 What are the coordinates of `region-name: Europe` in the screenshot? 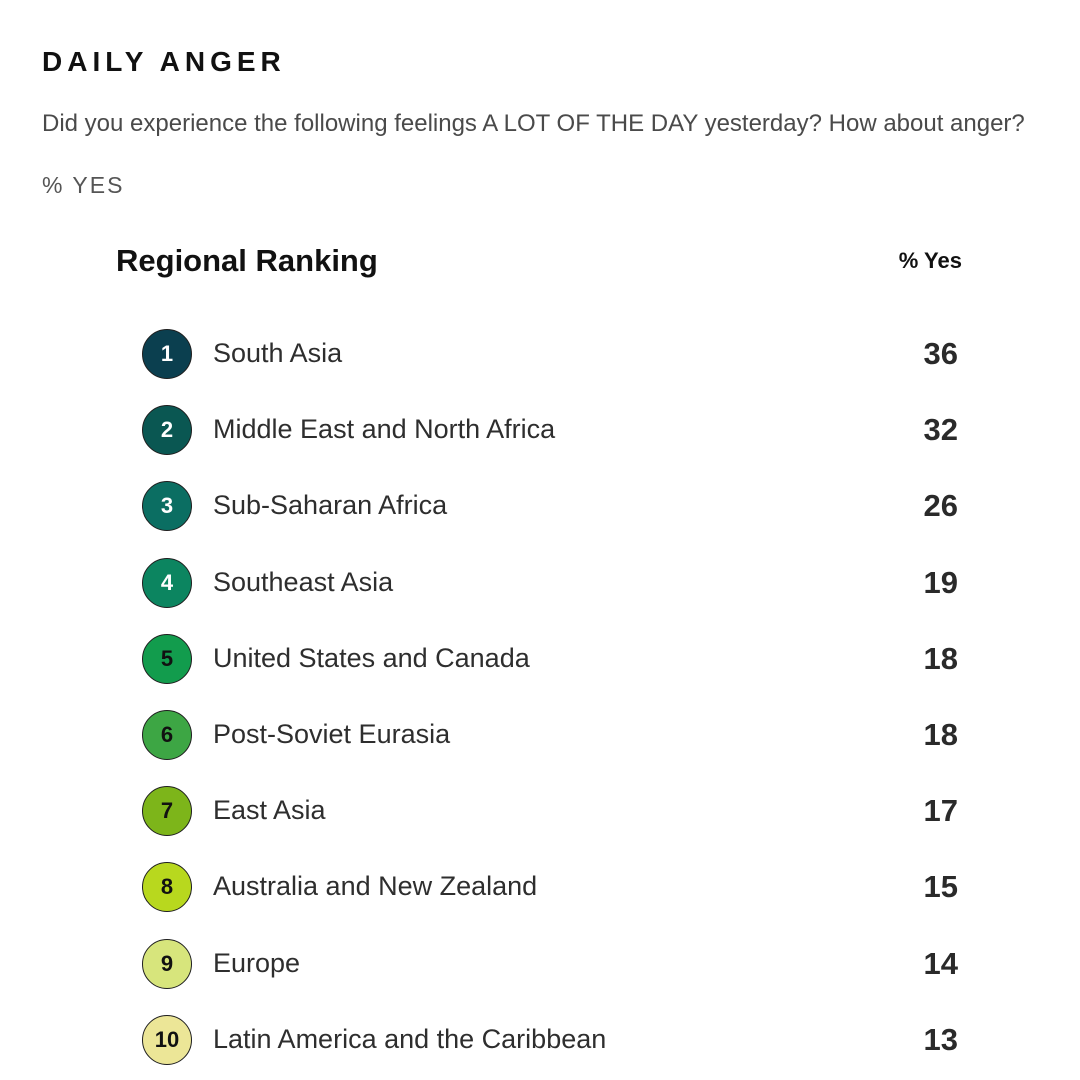 It's located at (257, 962).